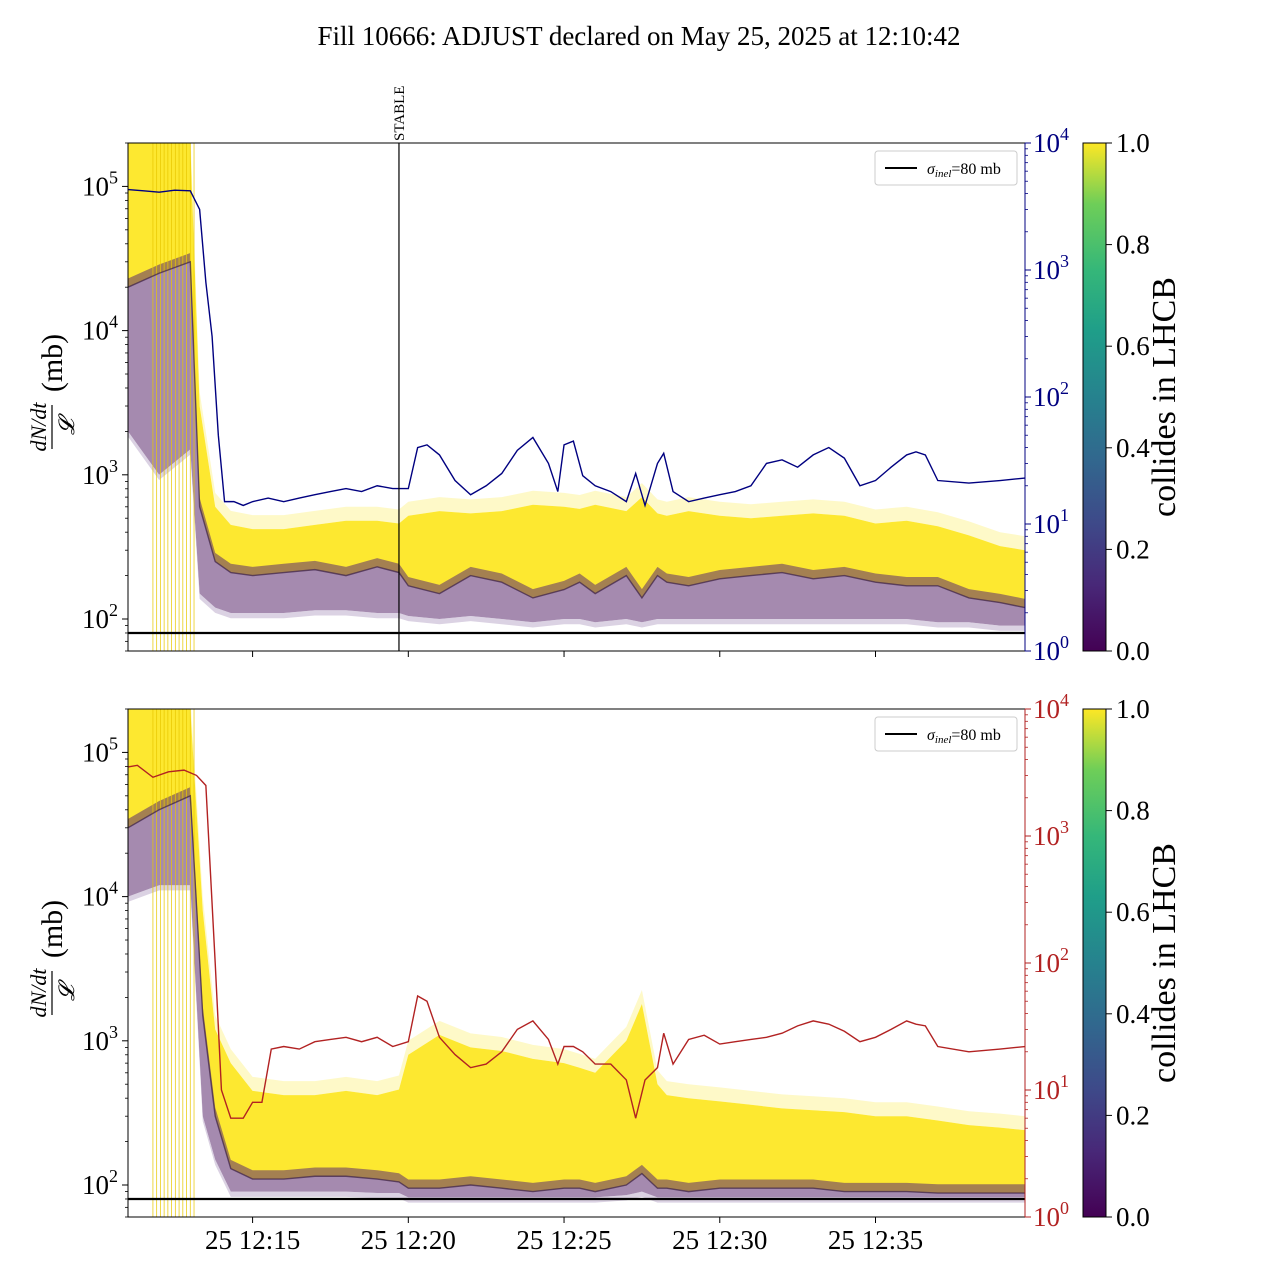 The height and width of the screenshot is (1280, 1280). What do you see at coordinates (563, 1240) in the screenshot?
I see `xtick-label: 25 12:25` at bounding box center [563, 1240].